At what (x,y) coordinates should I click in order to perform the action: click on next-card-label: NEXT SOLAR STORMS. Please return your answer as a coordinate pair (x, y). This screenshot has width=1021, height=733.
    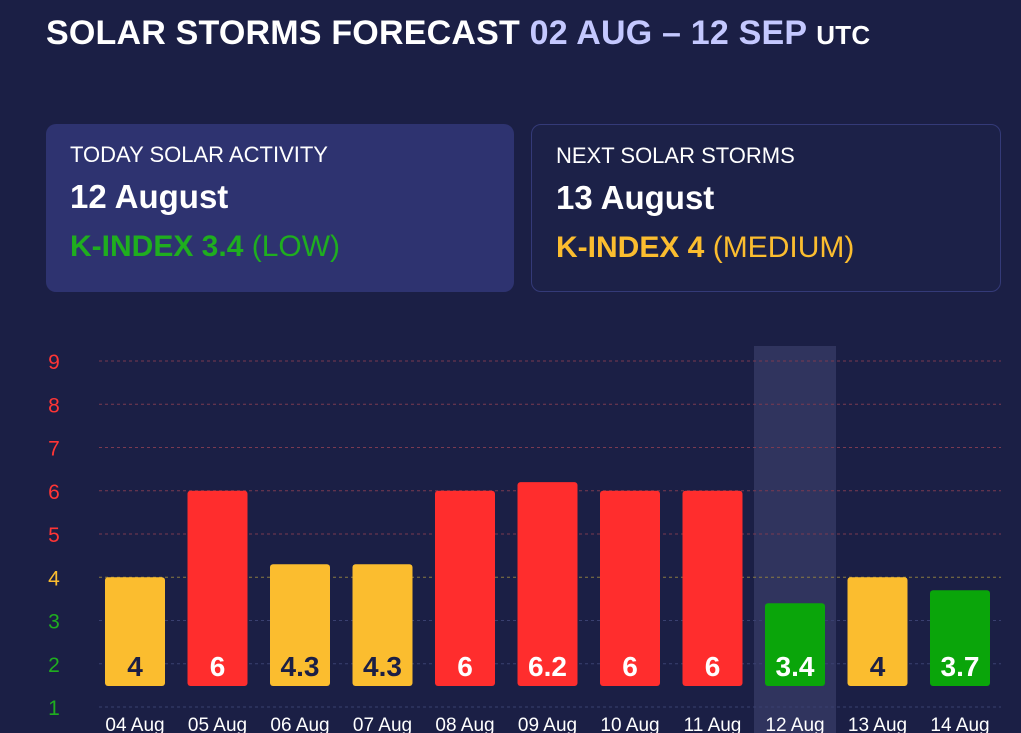
    Looking at the image, I should click on (675, 155).